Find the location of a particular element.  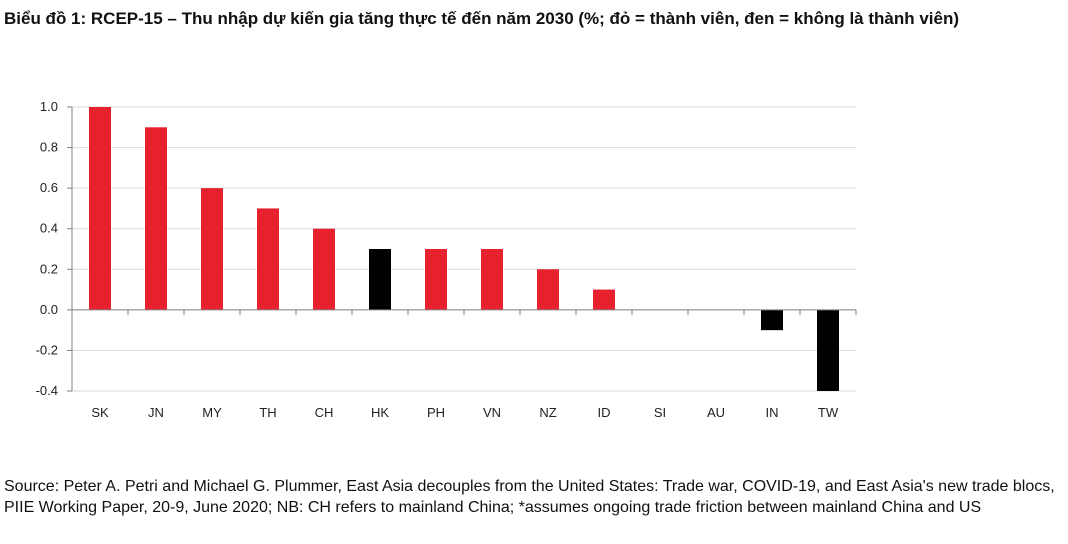

bar-my is located at coordinates (212, 249).